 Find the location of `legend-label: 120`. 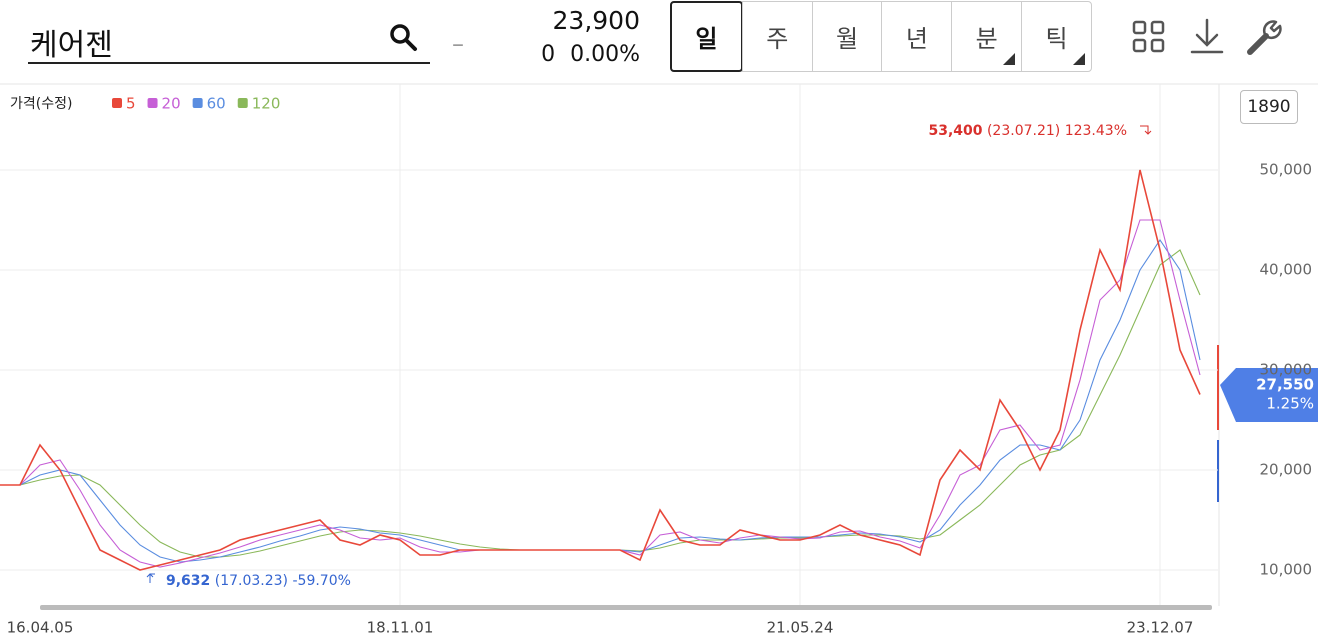

legend-label: 120 is located at coordinates (266, 104).